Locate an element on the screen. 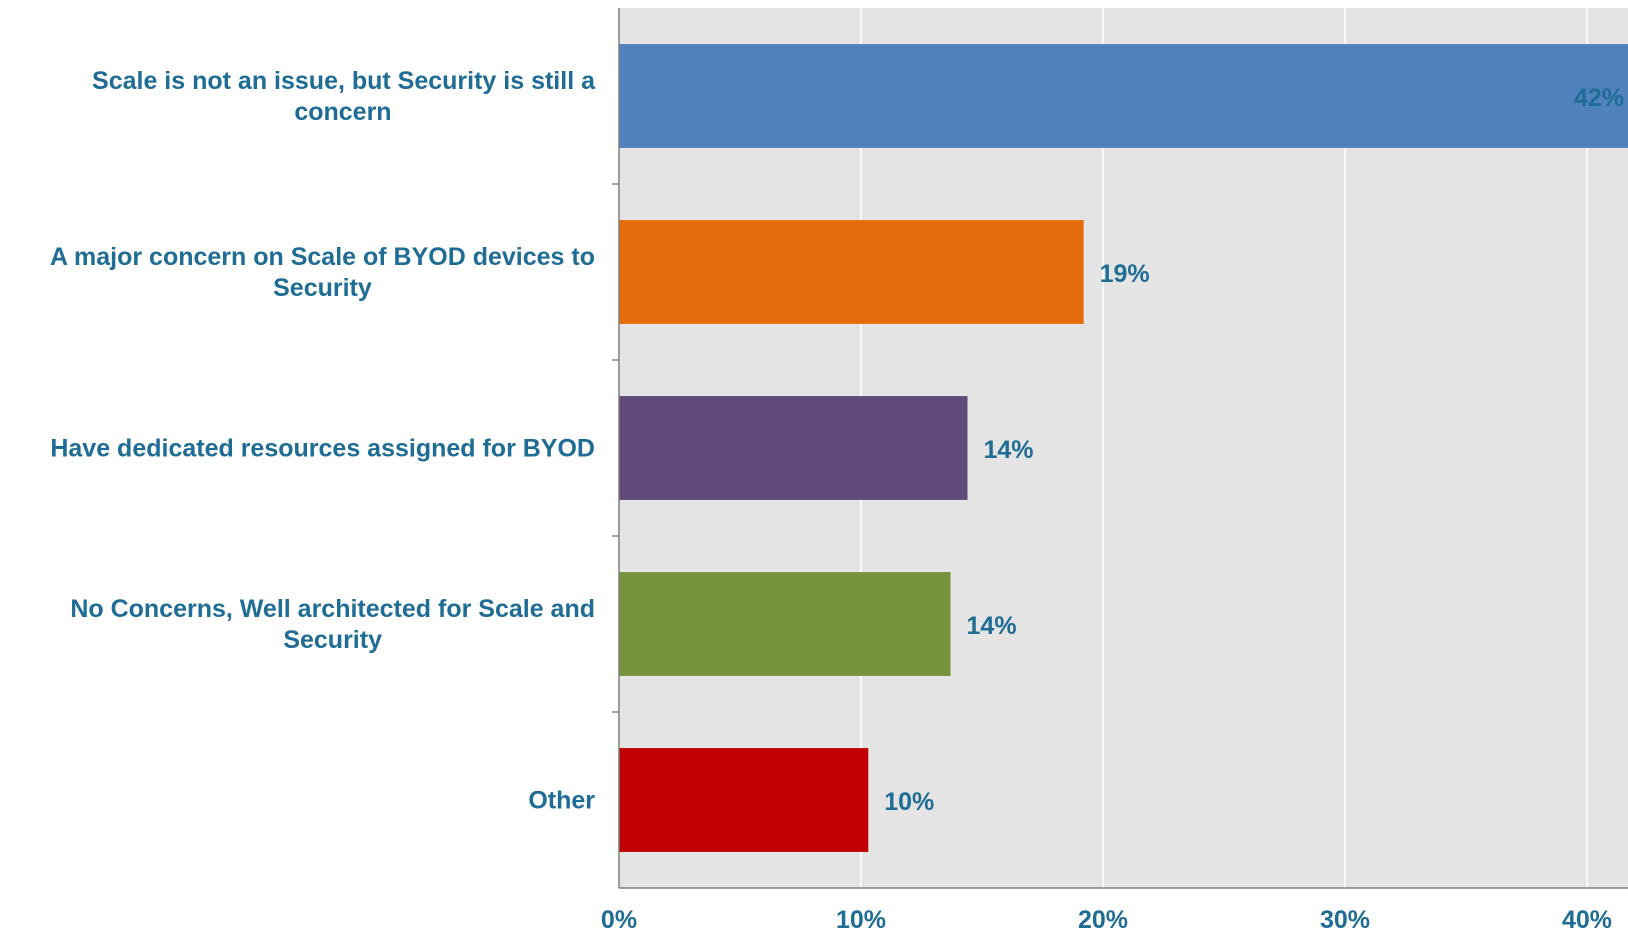 Image resolution: width=1628 pixels, height=935 pixels. x-tick-label-30: 30% is located at coordinates (1345, 918).